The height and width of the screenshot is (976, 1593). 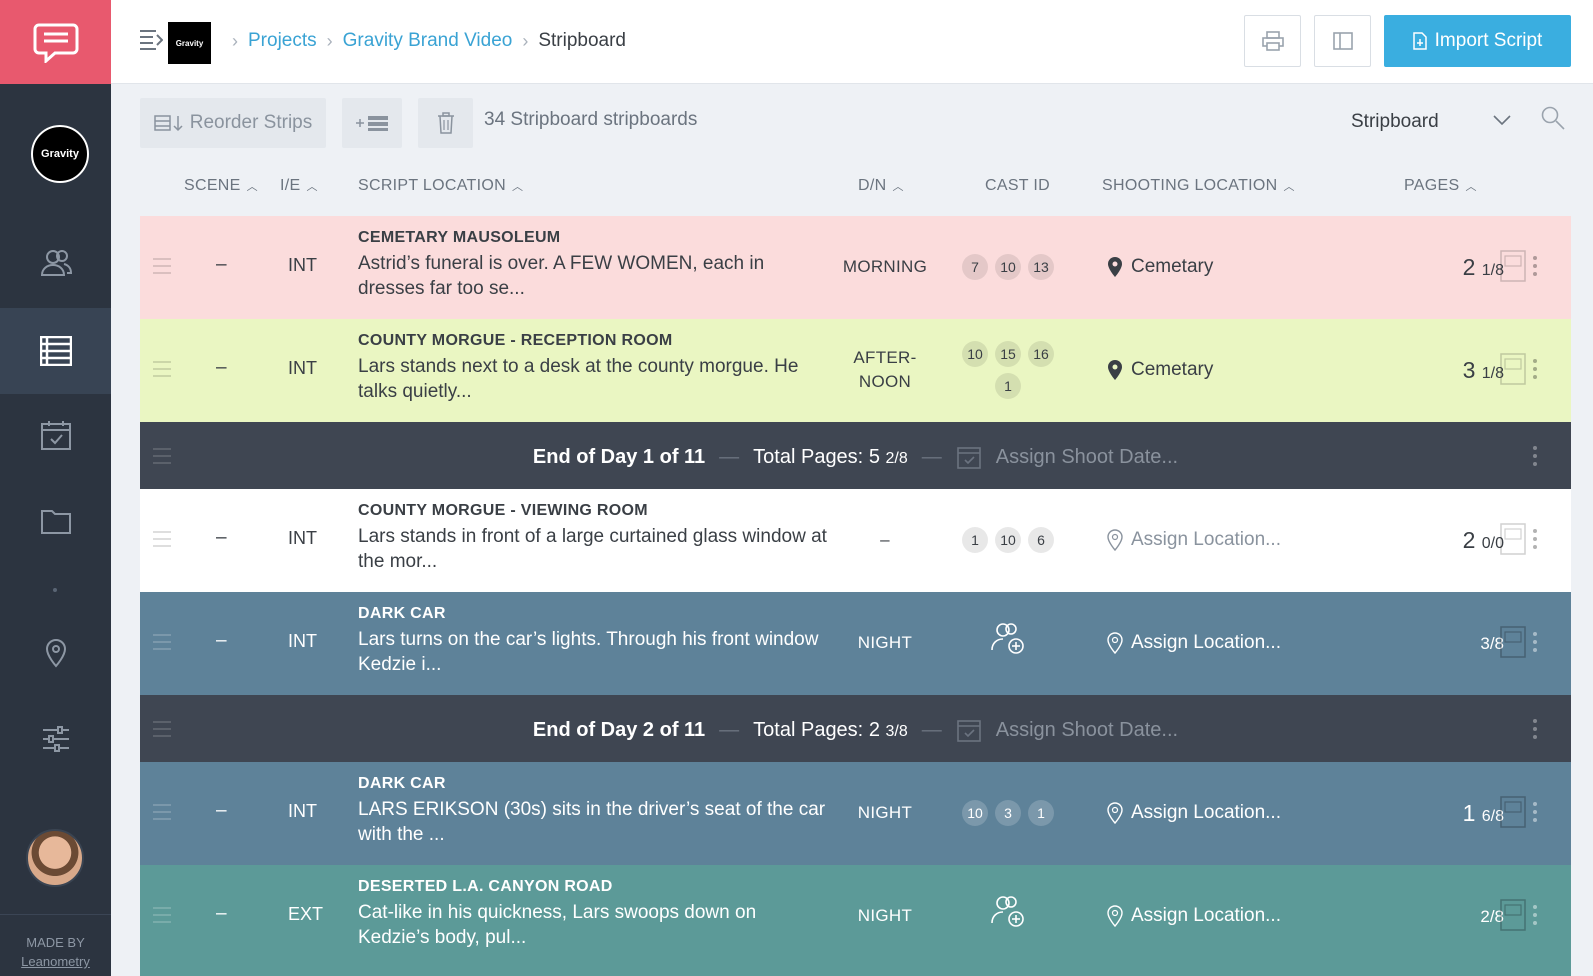 What do you see at coordinates (619, 456) in the screenshot?
I see `day-label: End of Day 1 of 11` at bounding box center [619, 456].